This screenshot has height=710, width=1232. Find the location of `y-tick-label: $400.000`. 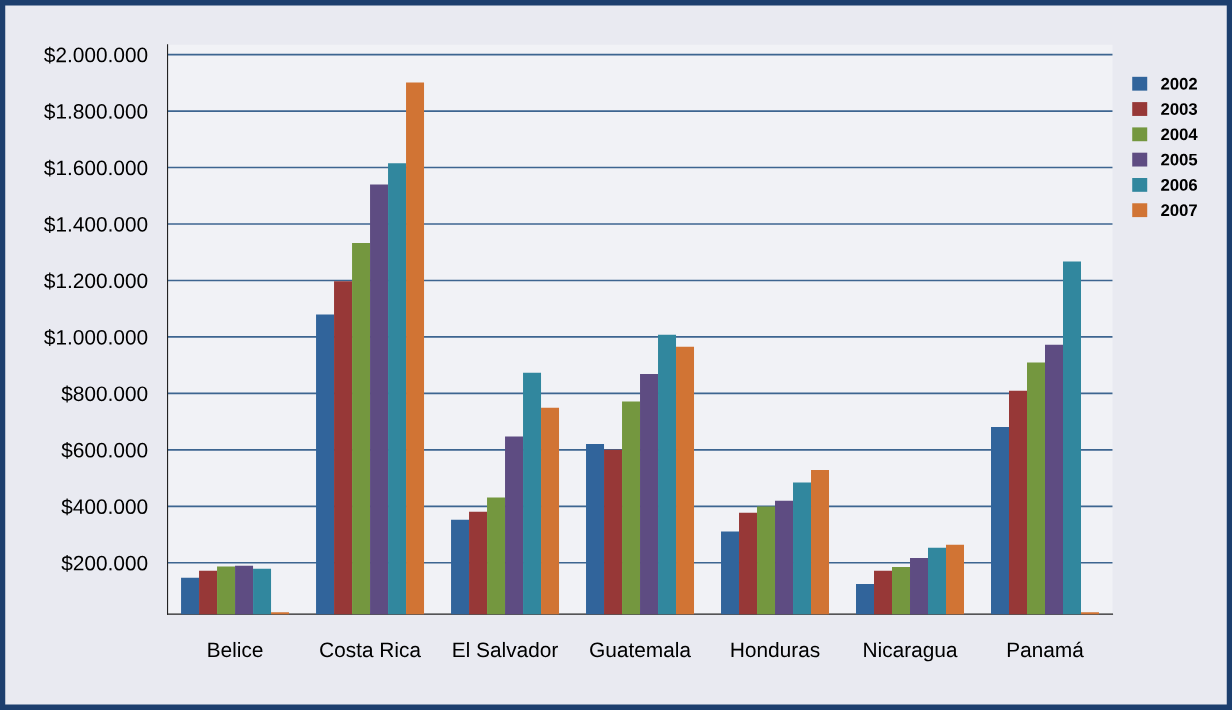

y-tick-label: $400.000 is located at coordinates (104, 507).